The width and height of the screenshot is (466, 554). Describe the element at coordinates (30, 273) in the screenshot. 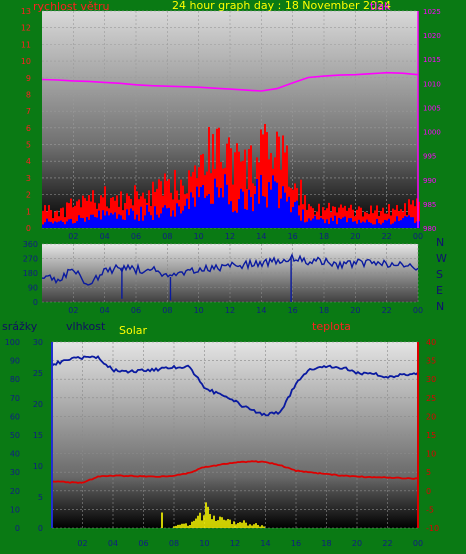

I see `y-axis-direction-ticks: 0 90 180 270 360` at that location.